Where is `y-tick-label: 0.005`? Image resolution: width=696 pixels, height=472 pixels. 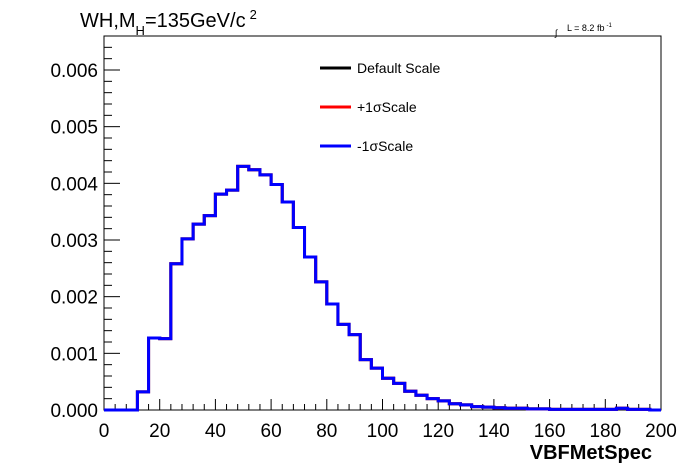 y-tick-label: 0.005 is located at coordinates (74, 128).